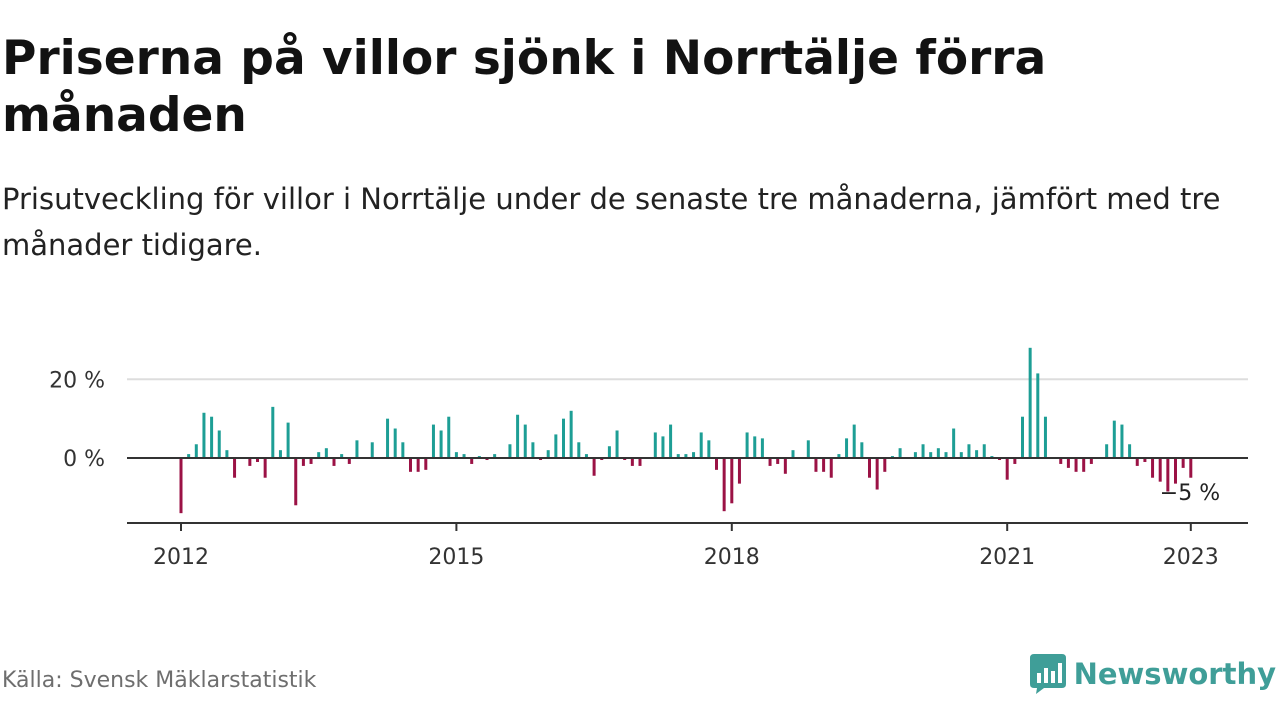 Image resolution: width=1280 pixels, height=720 pixels. I want to click on x-tick-label: 2021, so click(1007, 557).